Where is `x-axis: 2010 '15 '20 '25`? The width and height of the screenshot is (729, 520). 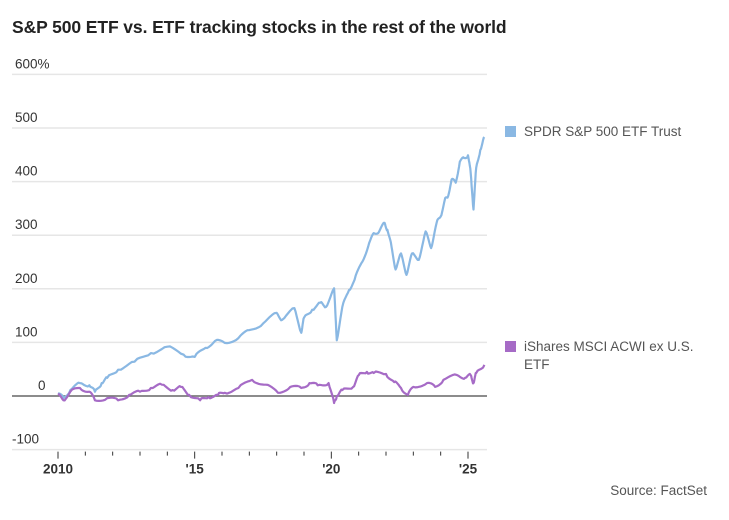 x-axis: 2010 '15 '20 '25 is located at coordinates (260, 464).